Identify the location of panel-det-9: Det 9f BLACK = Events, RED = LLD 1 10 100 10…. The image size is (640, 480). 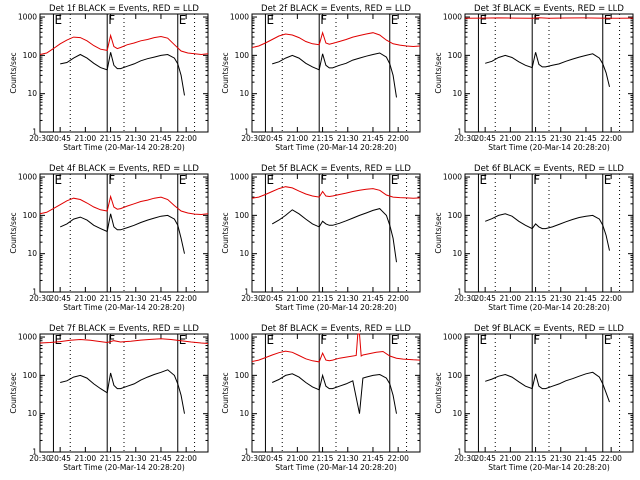
(534, 398).